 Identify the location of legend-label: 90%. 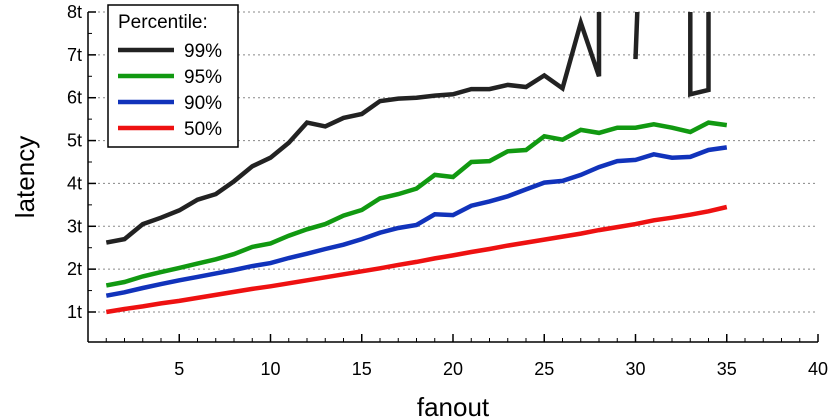
(203, 103).